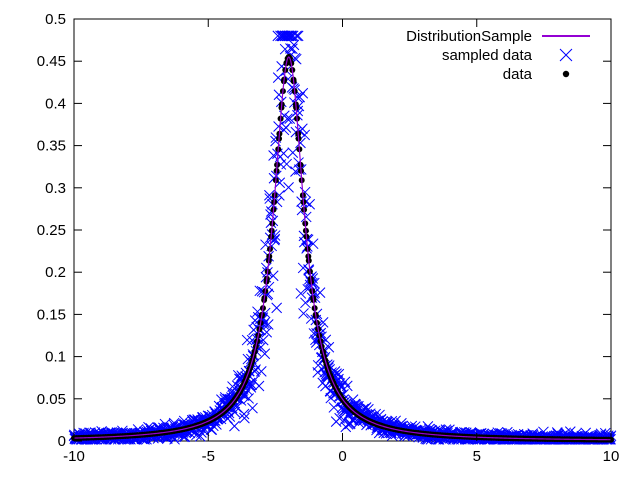 The width and height of the screenshot is (640, 480). What do you see at coordinates (55, 188) in the screenshot?
I see `y-tick-label: 0.3` at bounding box center [55, 188].